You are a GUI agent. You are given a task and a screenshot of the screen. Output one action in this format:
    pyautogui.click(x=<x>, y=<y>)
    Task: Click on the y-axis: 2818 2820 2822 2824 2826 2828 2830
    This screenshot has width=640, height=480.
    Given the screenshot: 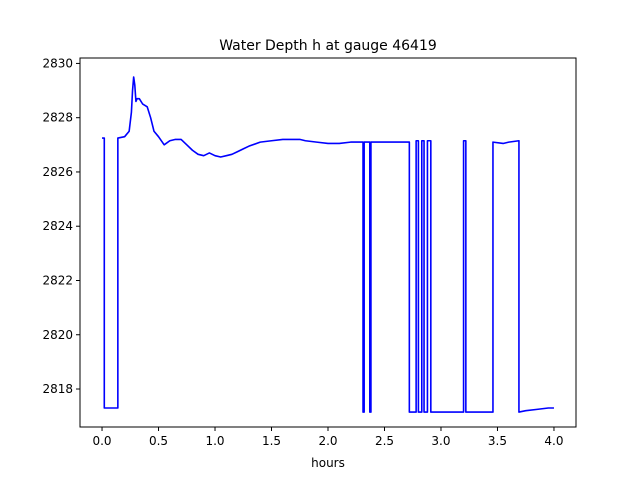 What is the action you would take?
    pyautogui.click(x=61, y=226)
    